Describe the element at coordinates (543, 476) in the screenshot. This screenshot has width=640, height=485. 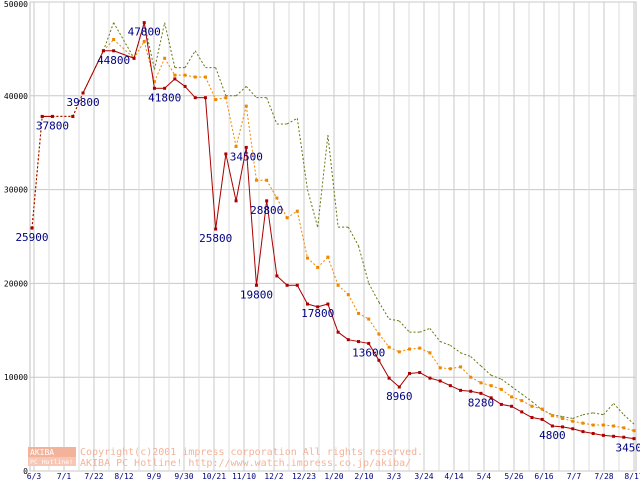
I see `x-tick-label: 6/16` at that location.